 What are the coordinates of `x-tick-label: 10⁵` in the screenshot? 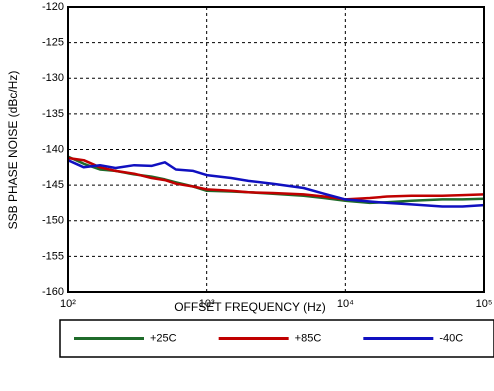 It's located at (484, 304).